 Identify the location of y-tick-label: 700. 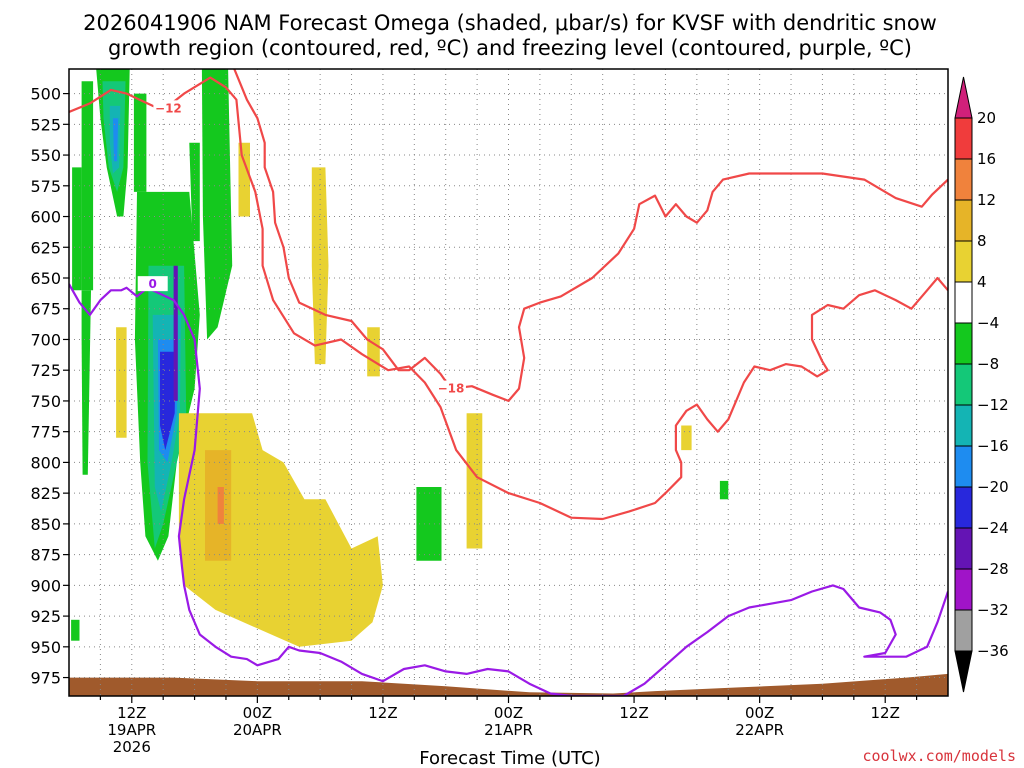
(45, 339).